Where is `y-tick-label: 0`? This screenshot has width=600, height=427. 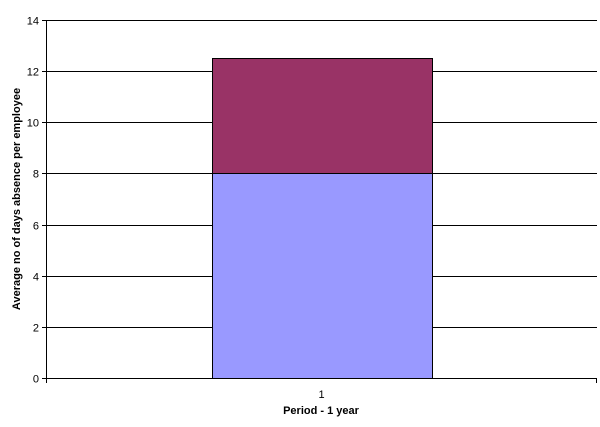
y-tick-label: 0 is located at coordinates (36, 380).